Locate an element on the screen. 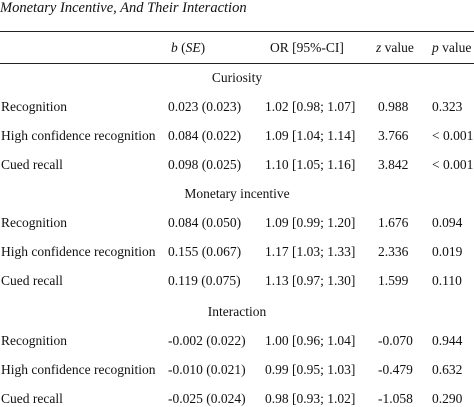 This screenshot has width=474, height=407. cell-z: 2.336 is located at coordinates (393, 251).